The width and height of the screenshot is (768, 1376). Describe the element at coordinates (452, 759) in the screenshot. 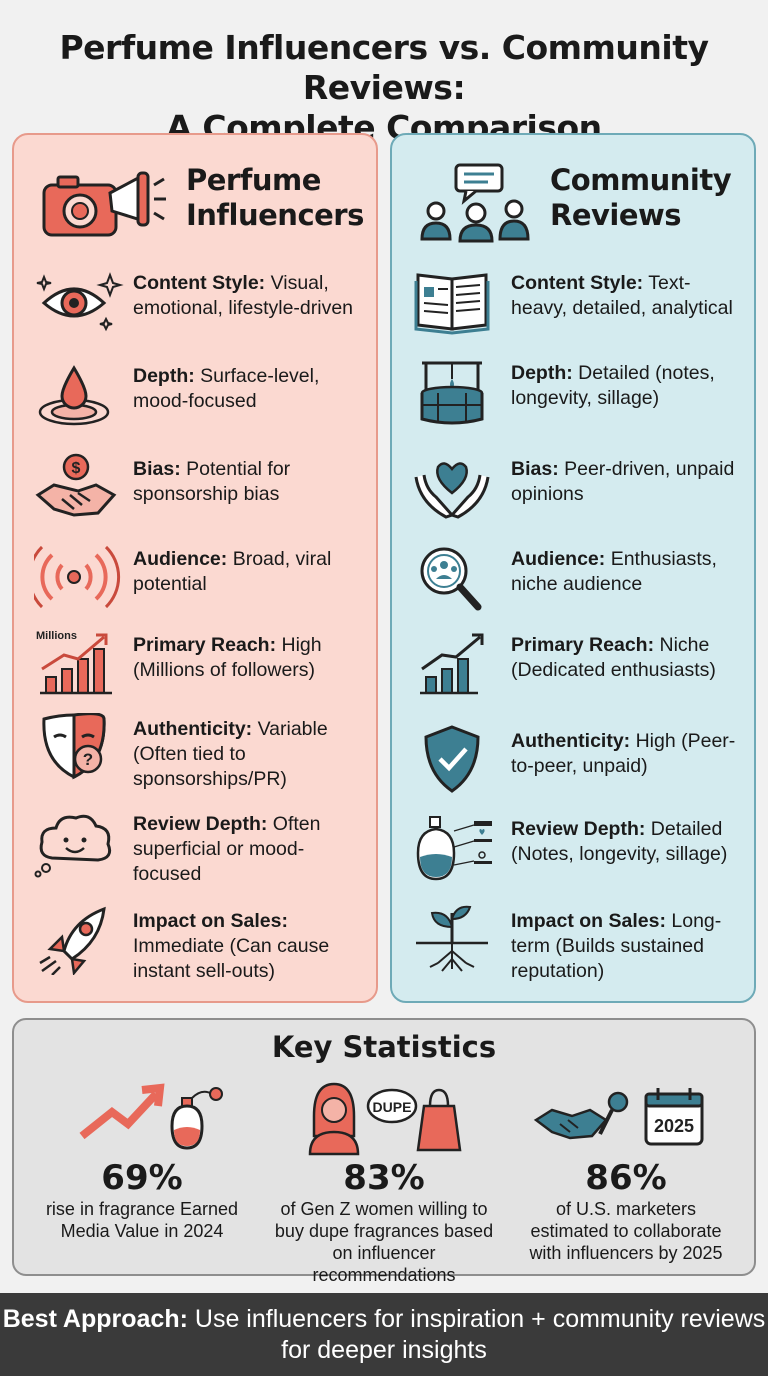

I see `shield-check-icon` at that location.